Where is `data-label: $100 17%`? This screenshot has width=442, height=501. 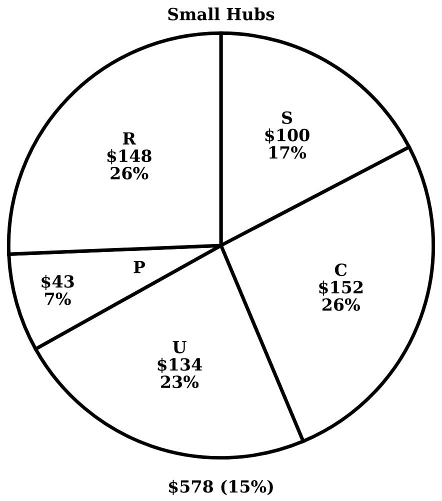
data-label: $100 17% is located at coordinates (287, 143).